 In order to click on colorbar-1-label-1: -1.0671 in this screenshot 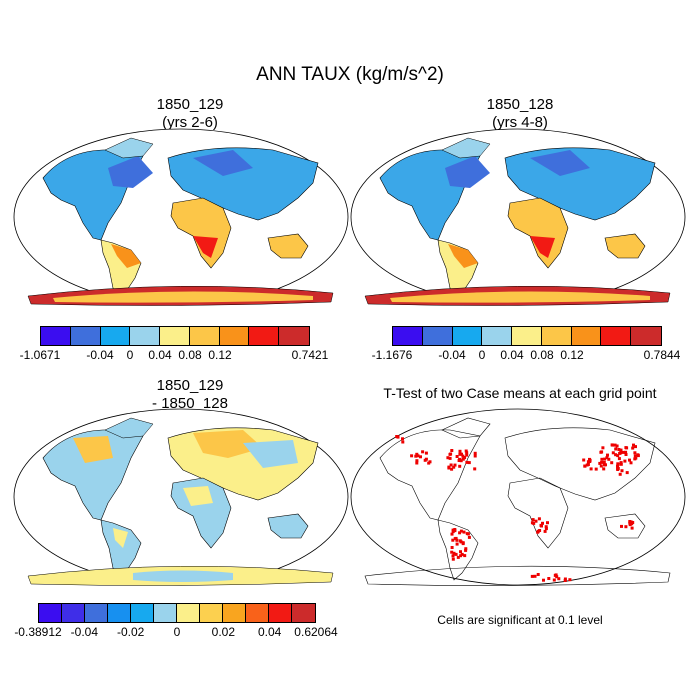, I will do `click(40, 355)`.